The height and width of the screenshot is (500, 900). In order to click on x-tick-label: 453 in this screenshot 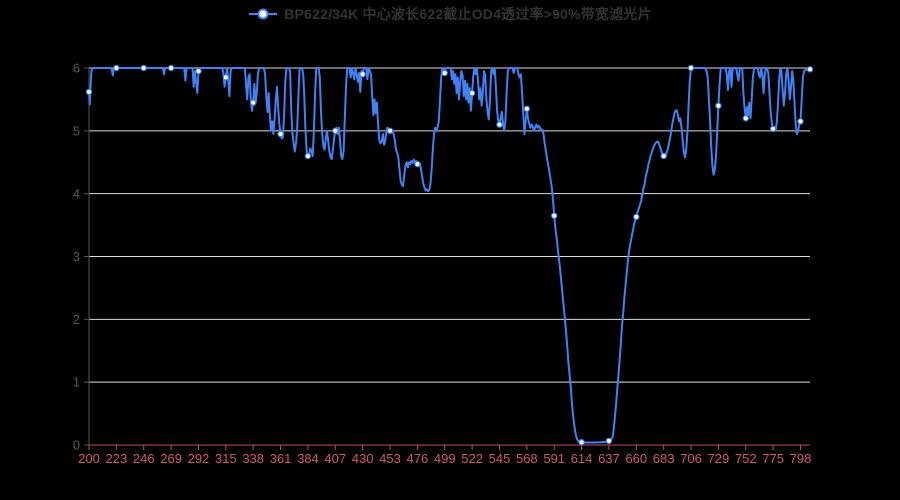, I will do `click(390, 458)`.